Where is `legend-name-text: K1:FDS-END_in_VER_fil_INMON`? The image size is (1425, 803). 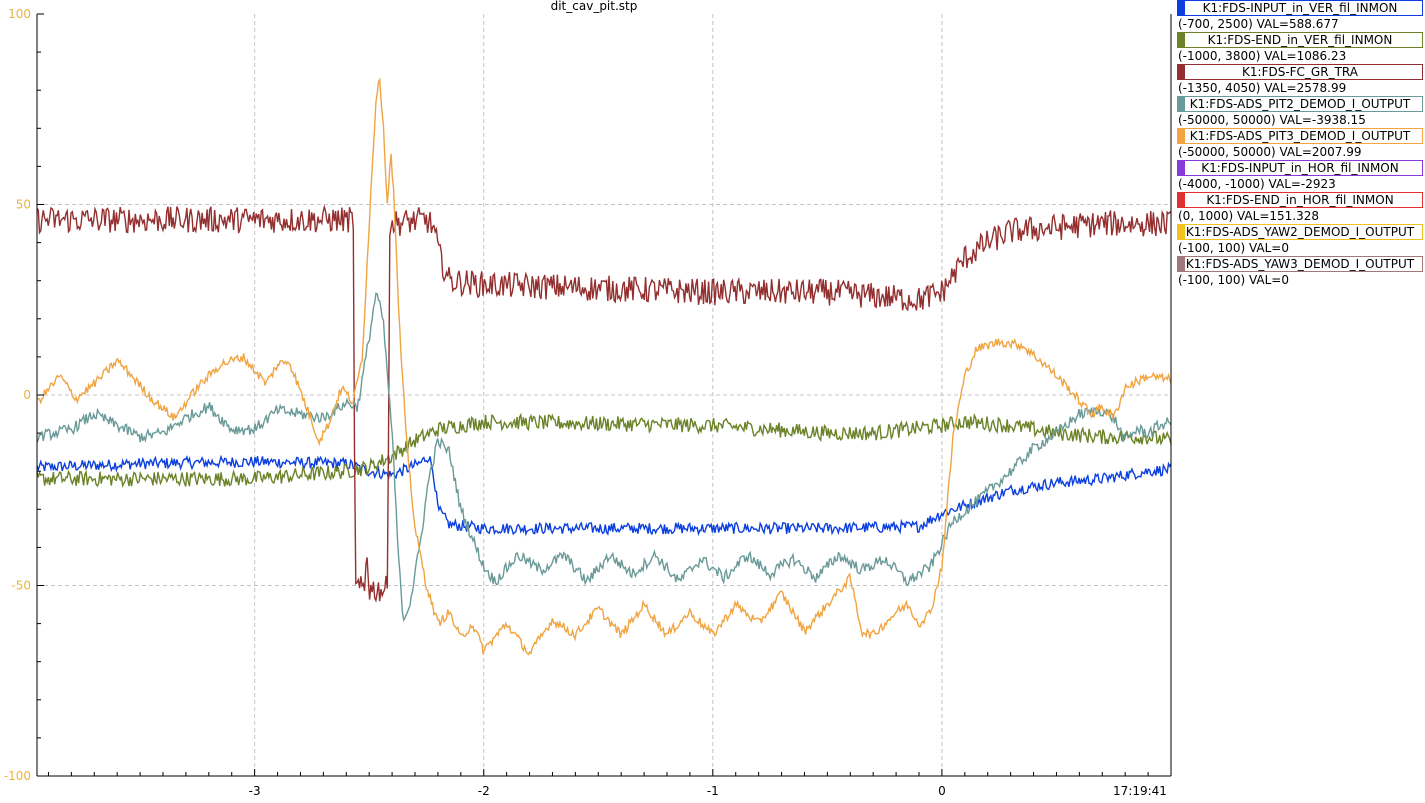 legend-name-text: K1:FDS-END_in_VER_fil_INMON is located at coordinates (1300, 40).